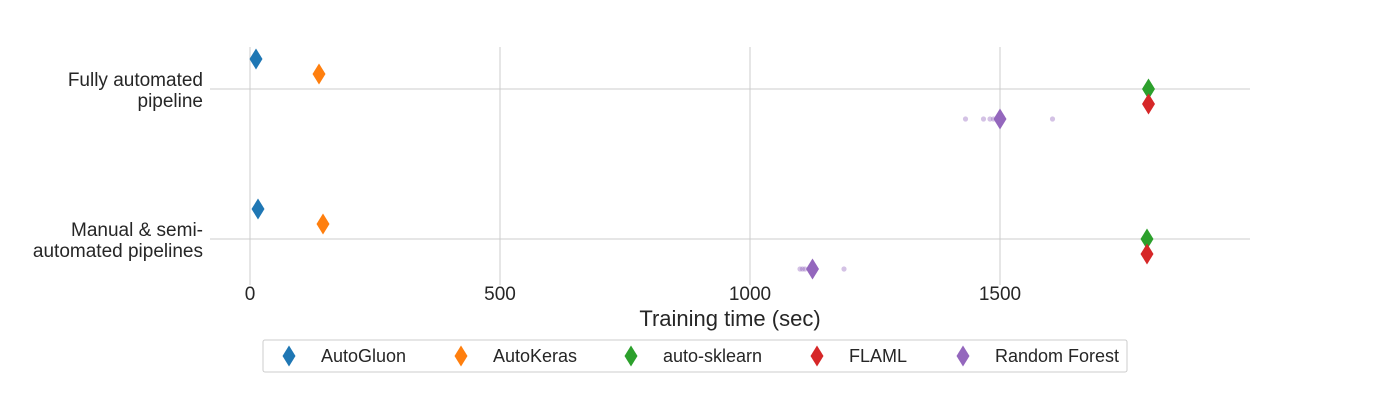 This screenshot has width=1390, height=400. Describe the element at coordinates (363, 356) in the screenshot. I see `legend-label: AutoGluon` at that location.